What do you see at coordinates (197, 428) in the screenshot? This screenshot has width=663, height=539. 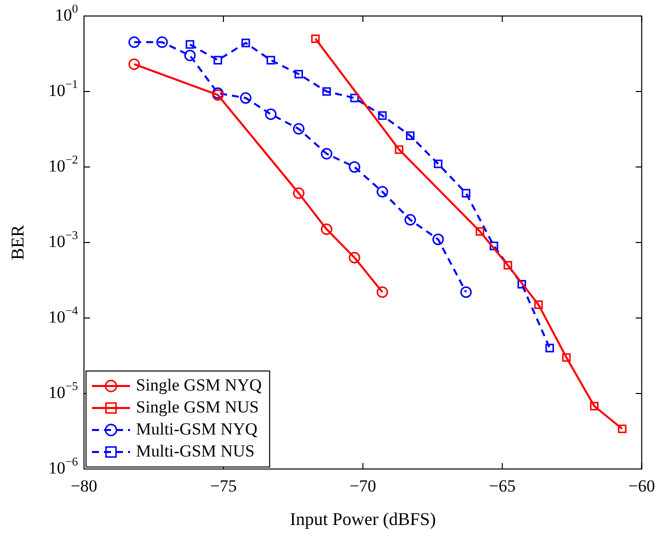 I see `legend-label: Multi-GSM NYQ` at bounding box center [197, 428].